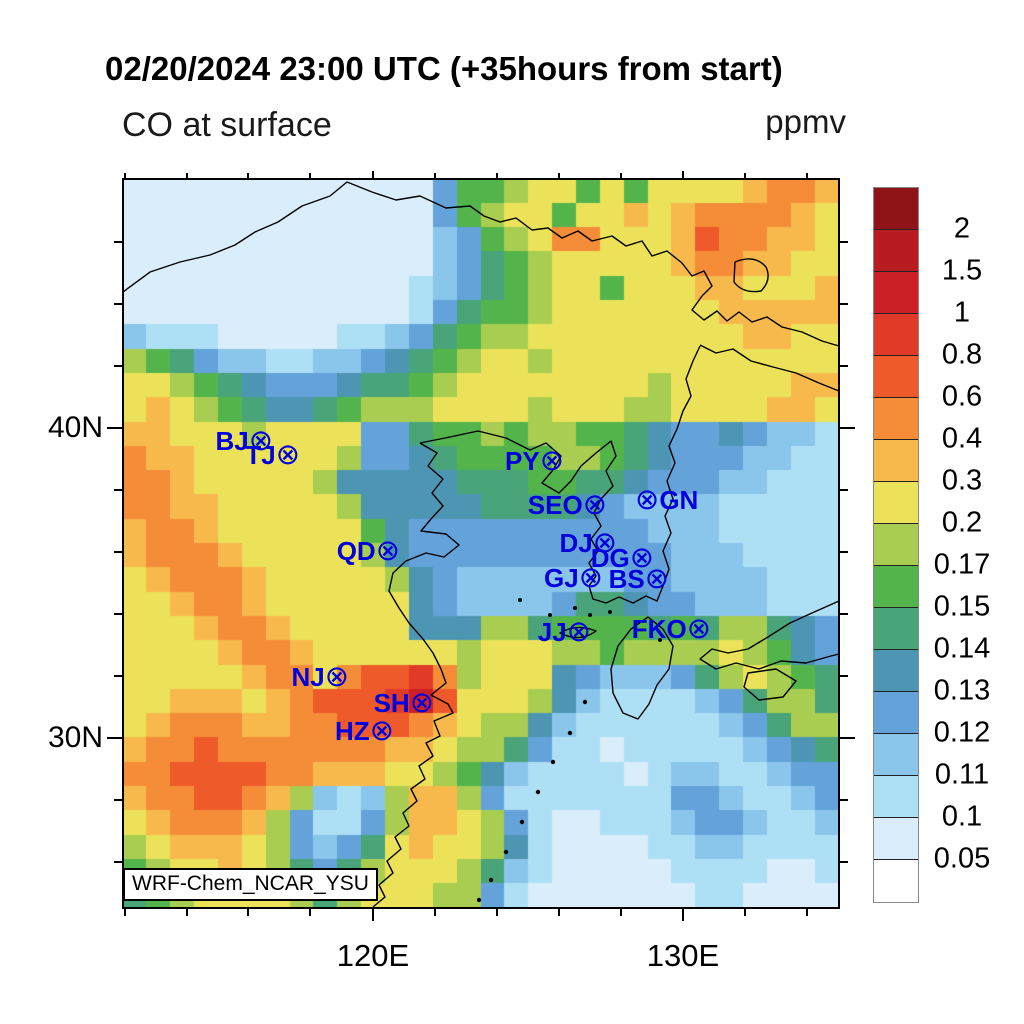 This screenshot has height=1024, width=1024. I want to click on city-label: PY, so click(522, 461).